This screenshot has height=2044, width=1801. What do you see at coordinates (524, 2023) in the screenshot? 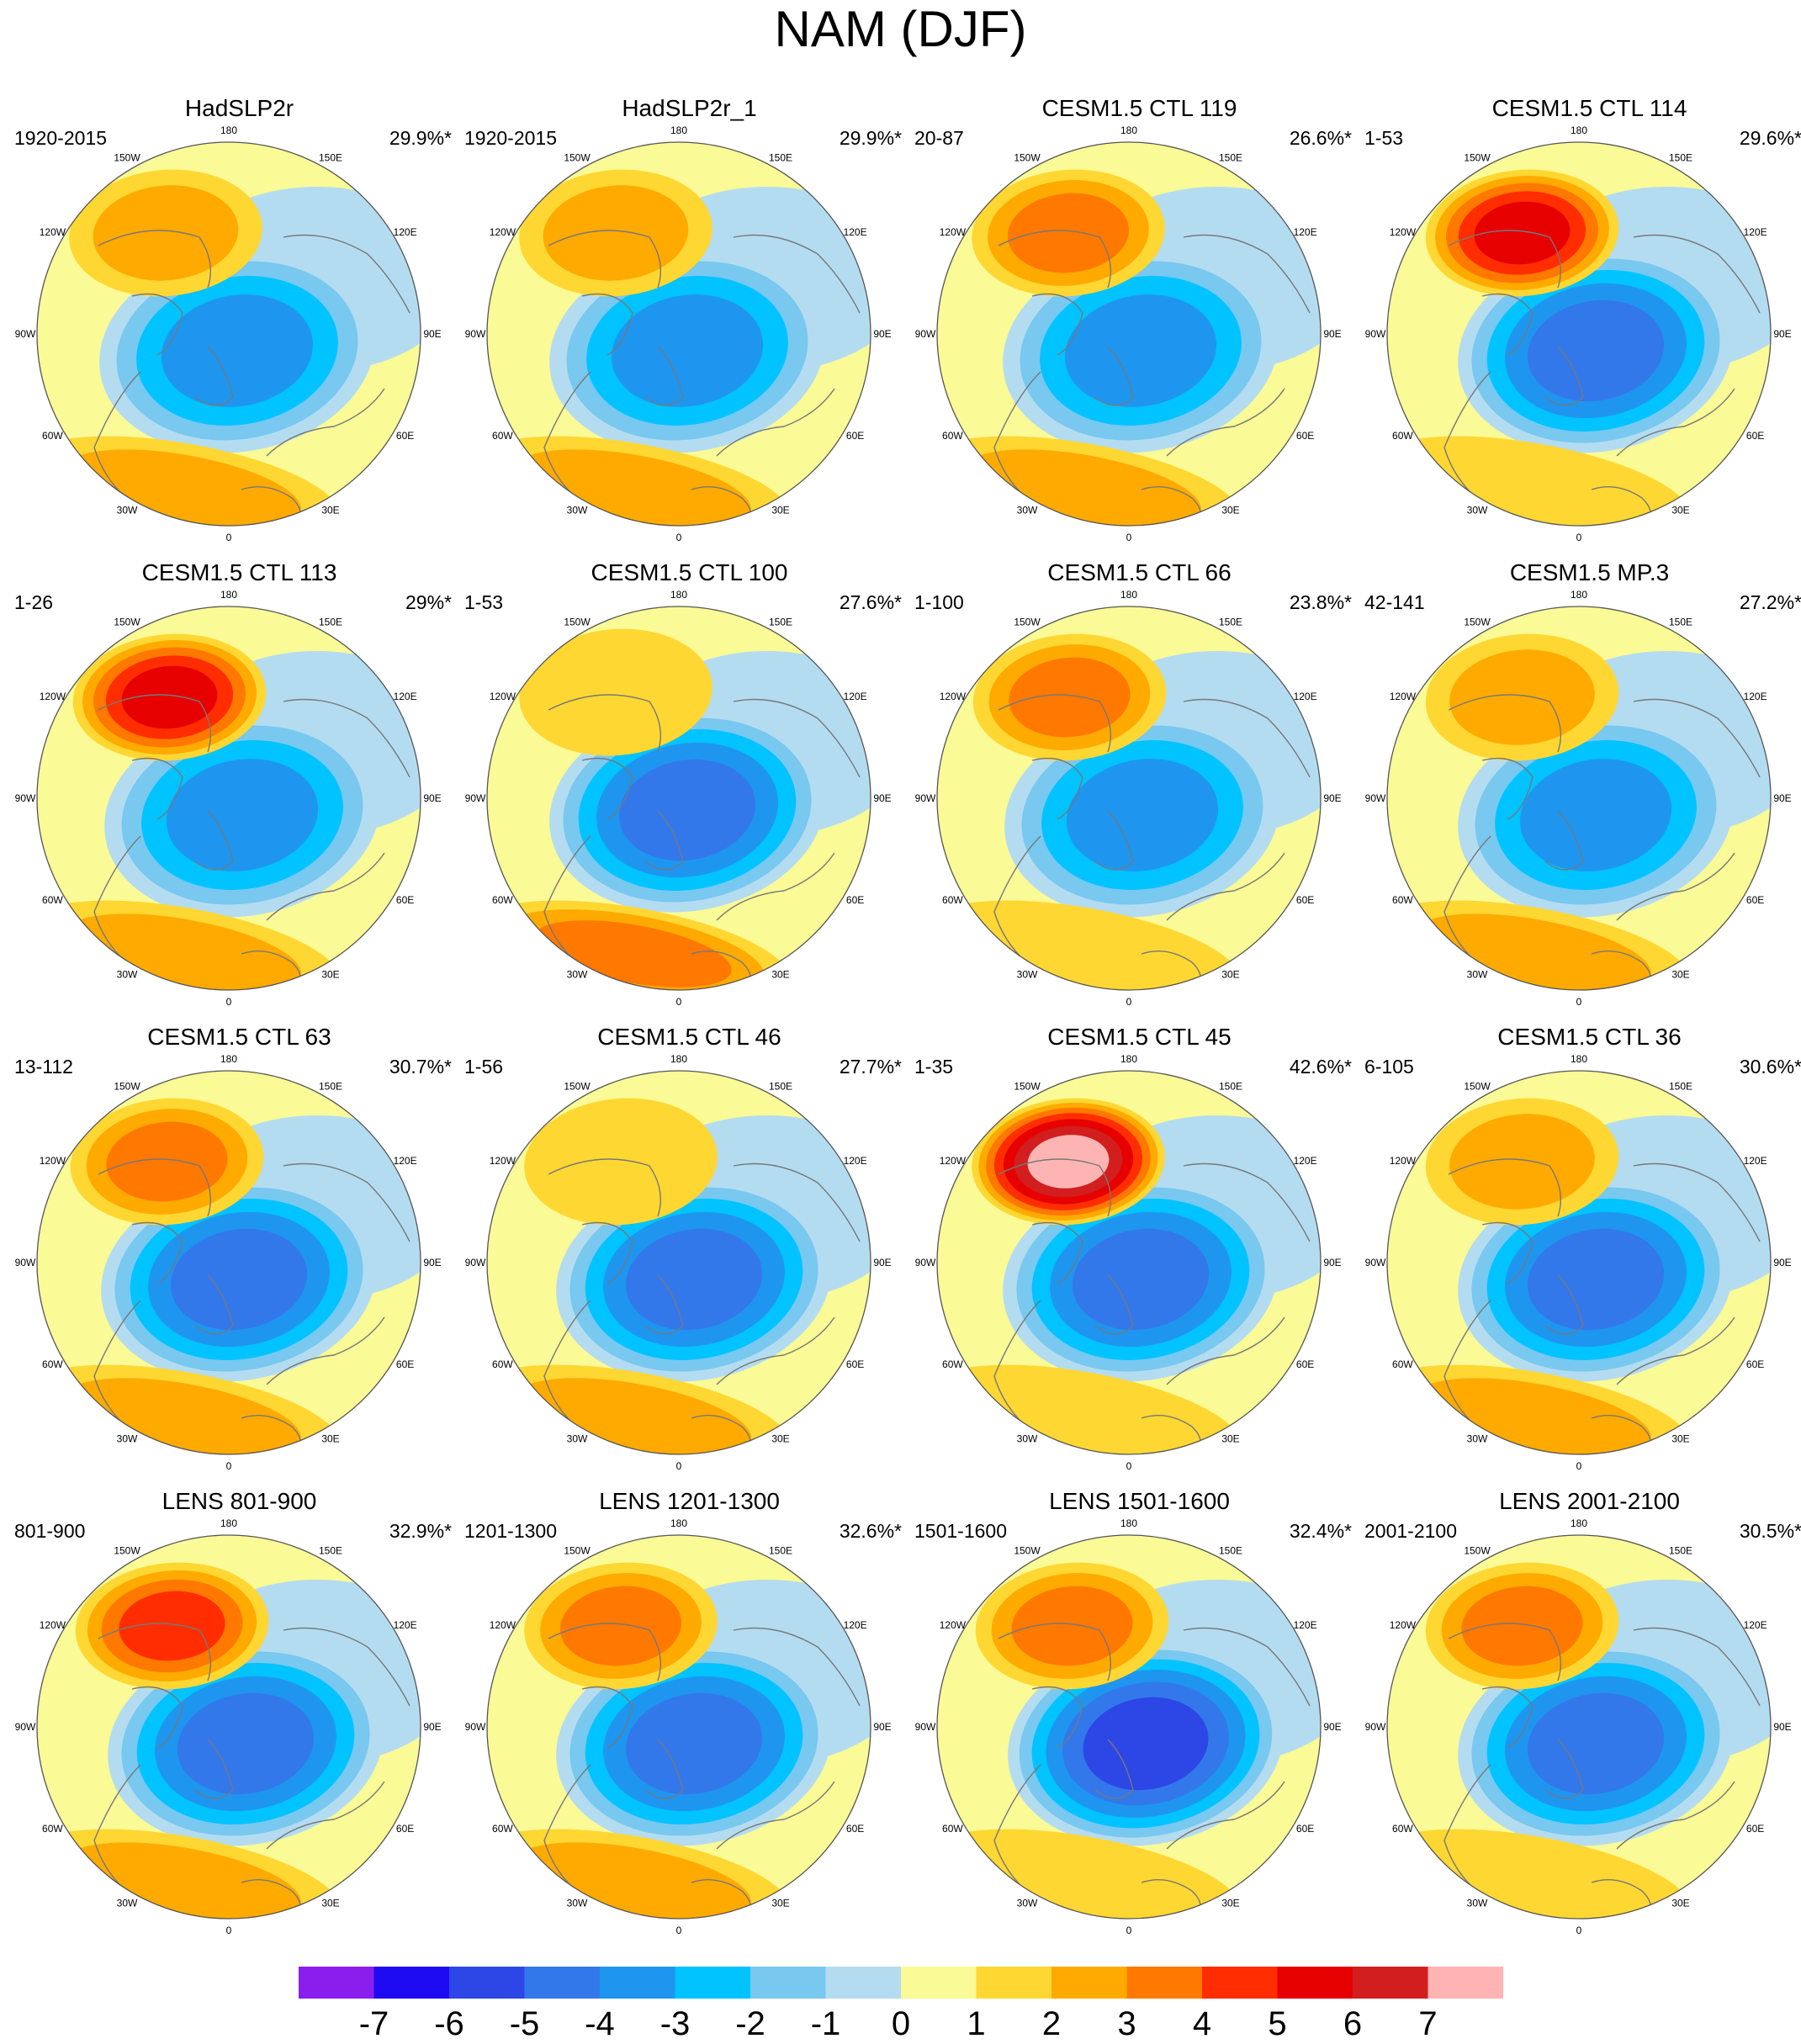
I see `colorbar-tick-label: -5` at bounding box center [524, 2023].